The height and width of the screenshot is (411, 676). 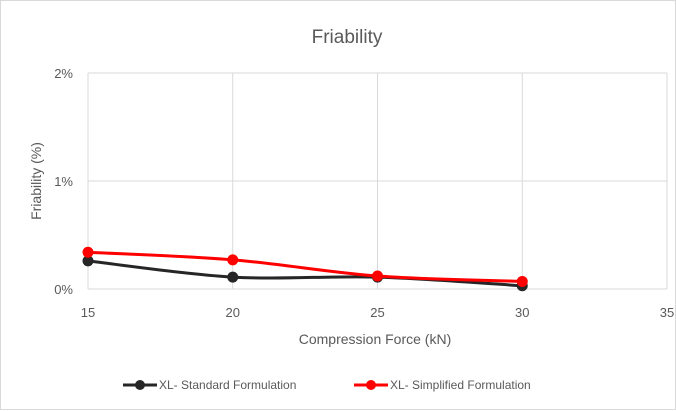 What do you see at coordinates (63, 73) in the screenshot?
I see `y-tick-label: 2%` at bounding box center [63, 73].